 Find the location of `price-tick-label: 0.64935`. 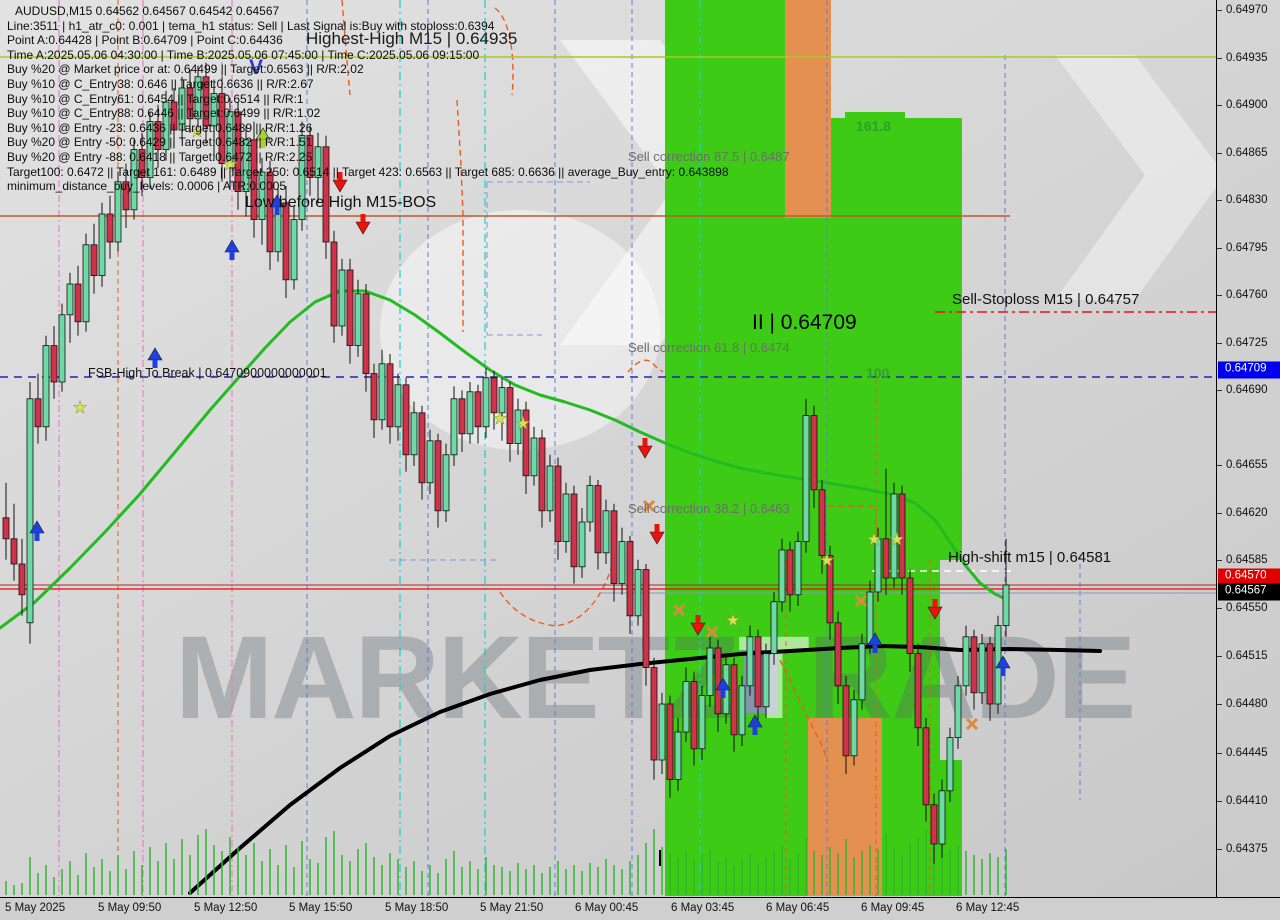

price-tick-label: 0.64935 is located at coordinates (1247, 58).